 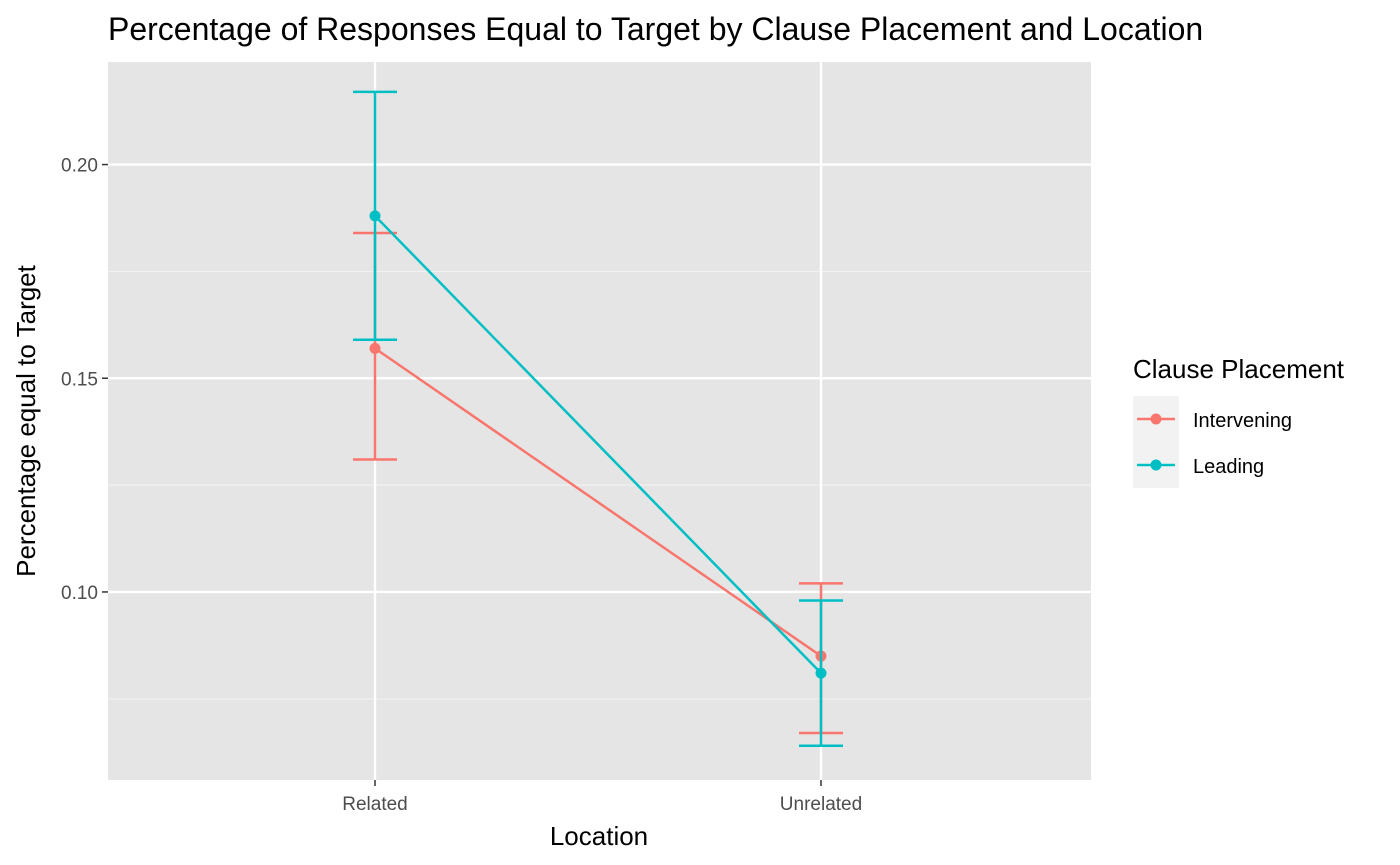 I want to click on y-axis-title: Percentage equal to Target, so click(x=26, y=420).